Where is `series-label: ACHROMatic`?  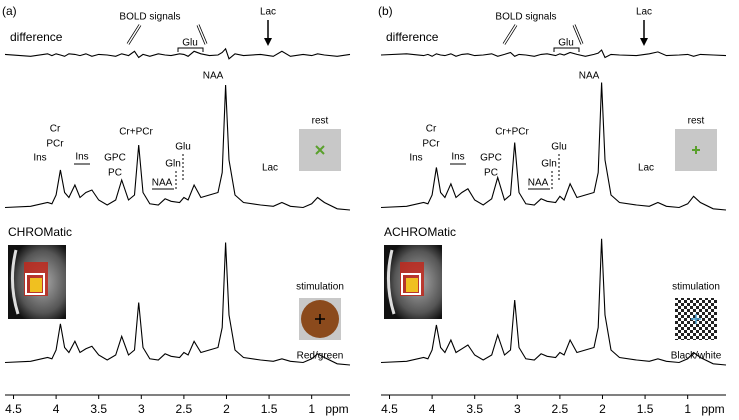 series-label: ACHROMatic is located at coordinates (420, 232).